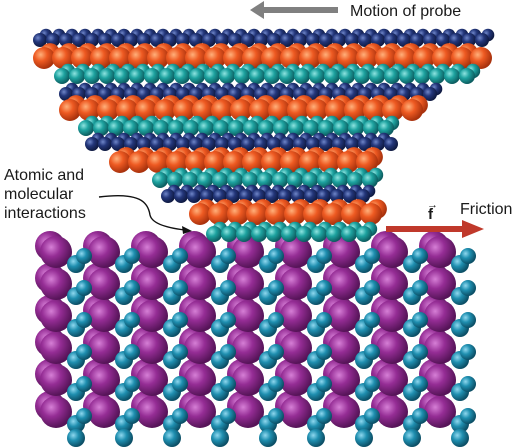 Image resolution: width=521 pixels, height=448 pixels. I want to click on atomic-label-line-1: Atomic and, so click(44, 175).